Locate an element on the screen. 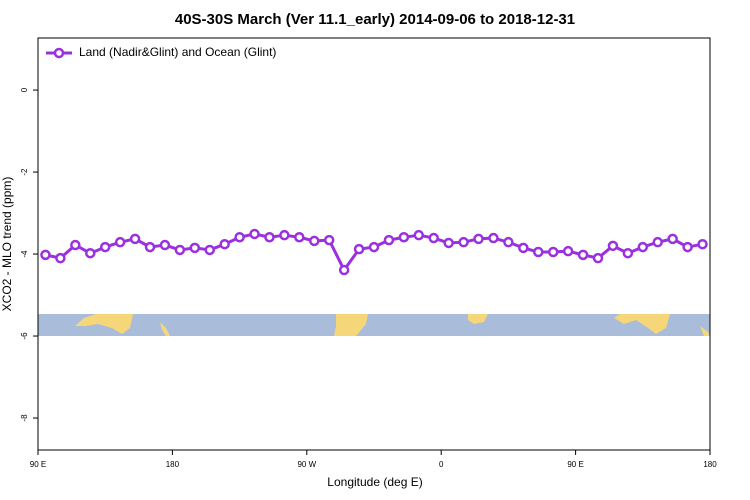 The height and width of the screenshot is (500, 750). x-tick-label: 0 is located at coordinates (441, 464).